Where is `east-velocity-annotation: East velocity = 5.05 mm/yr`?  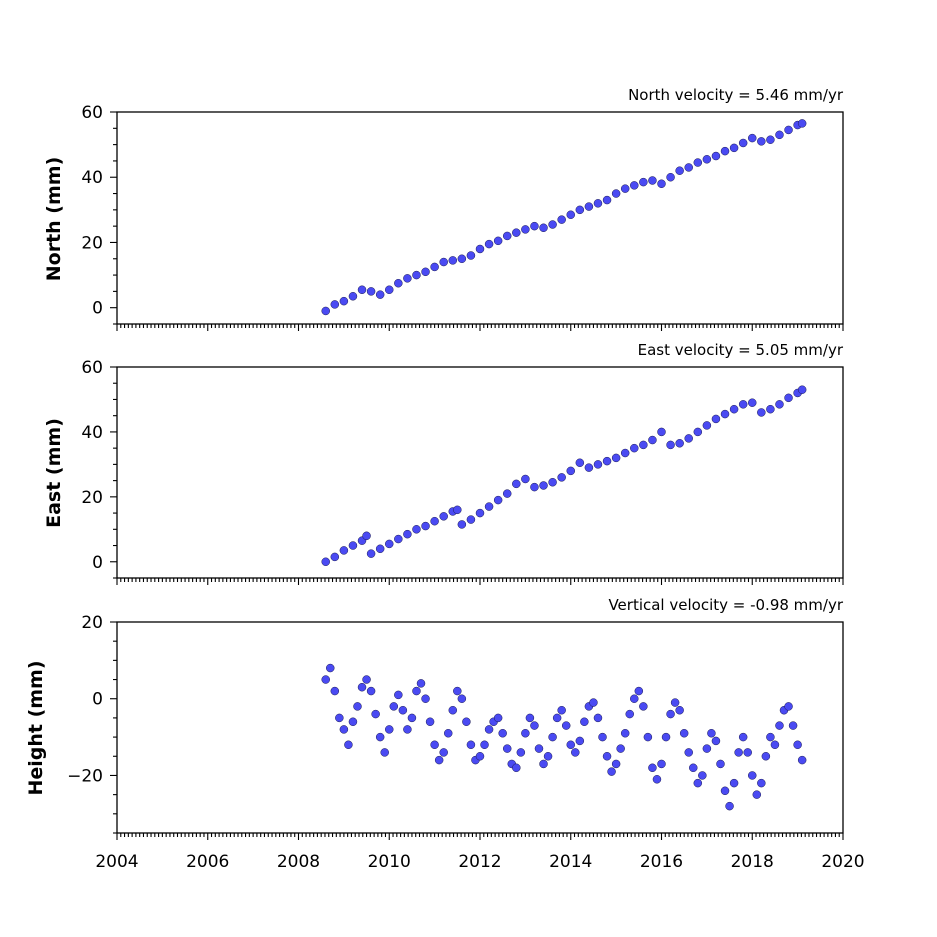 east-velocity-annotation: East velocity = 5.05 mm/yr is located at coordinates (741, 350).